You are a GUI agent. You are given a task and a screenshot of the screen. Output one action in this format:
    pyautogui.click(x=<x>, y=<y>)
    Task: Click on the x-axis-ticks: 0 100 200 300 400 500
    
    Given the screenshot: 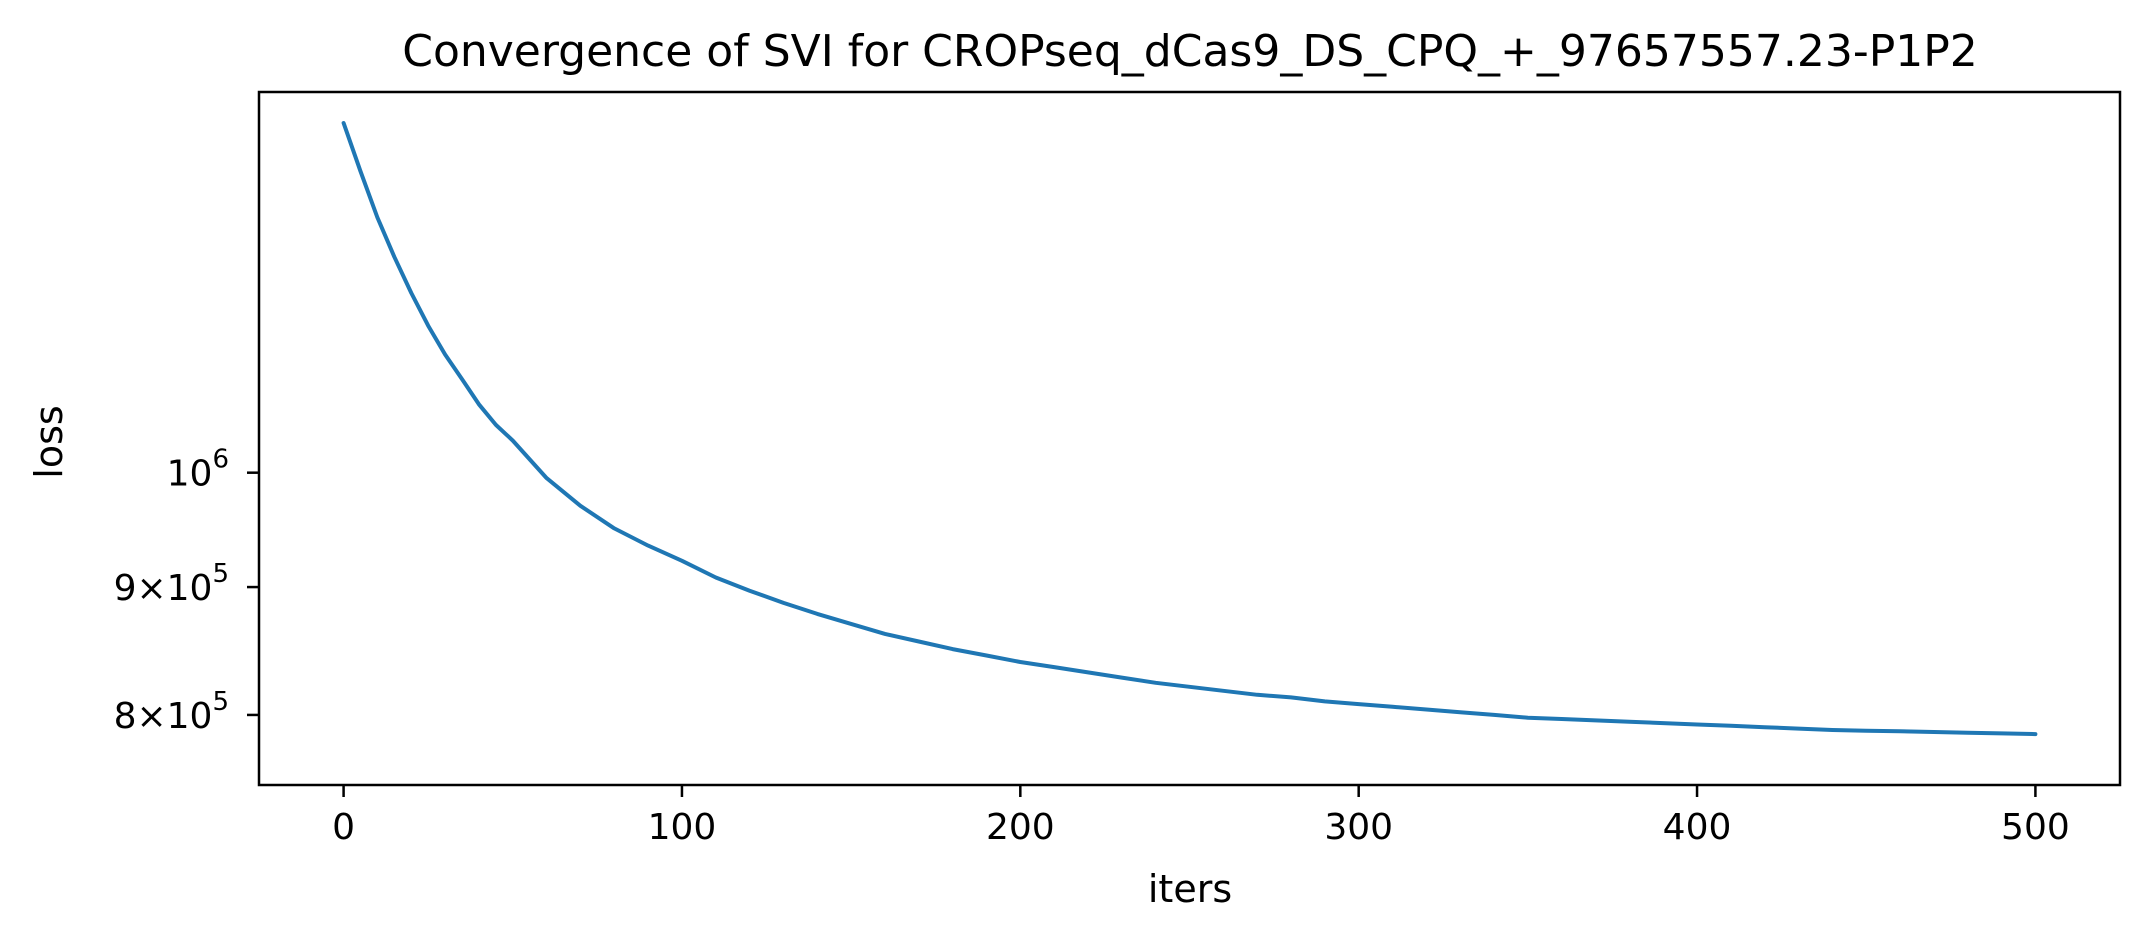 What is the action you would take?
    pyautogui.click(x=1201, y=816)
    